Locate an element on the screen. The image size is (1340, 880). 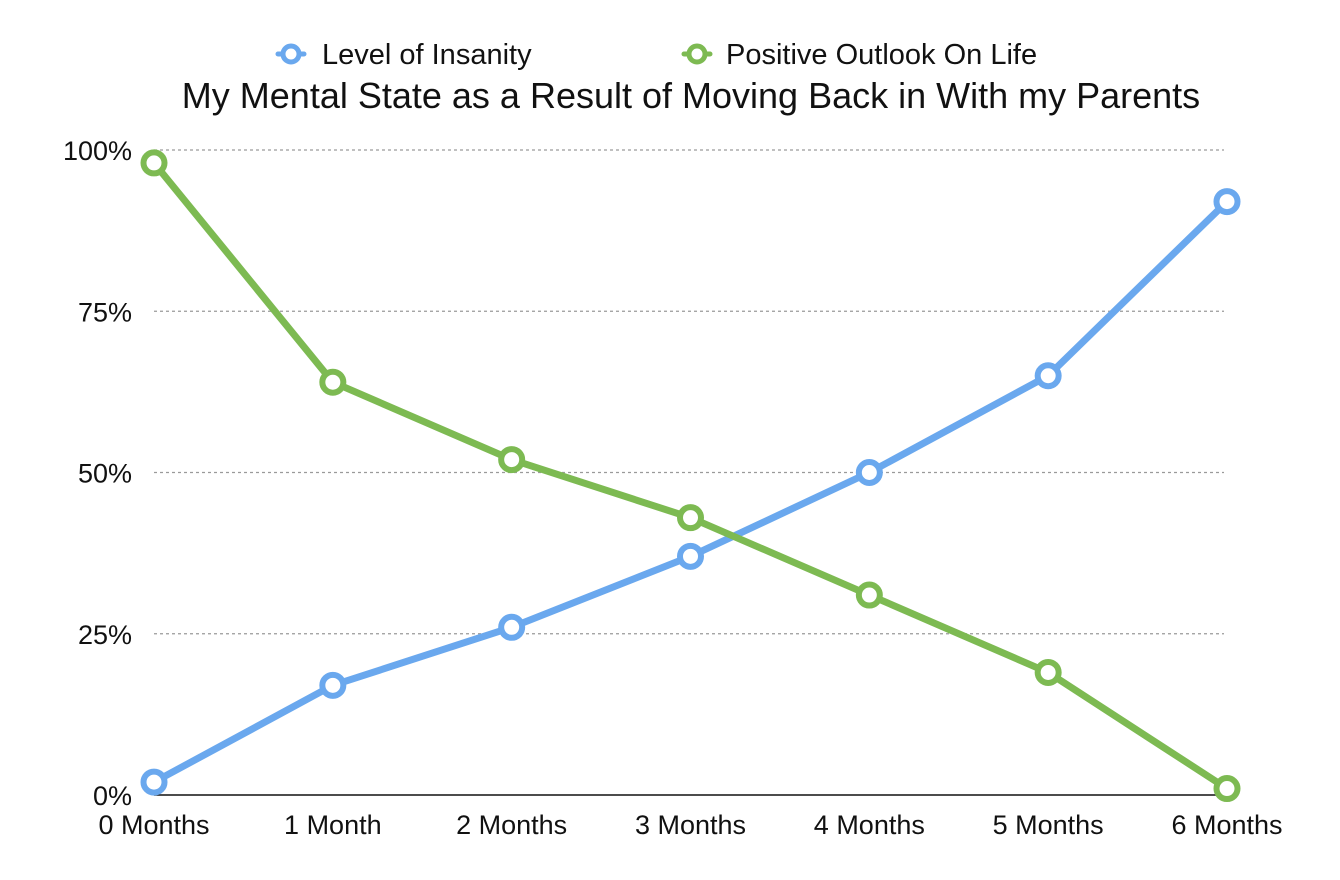
x-tick-label: 2 Months is located at coordinates (511, 825).